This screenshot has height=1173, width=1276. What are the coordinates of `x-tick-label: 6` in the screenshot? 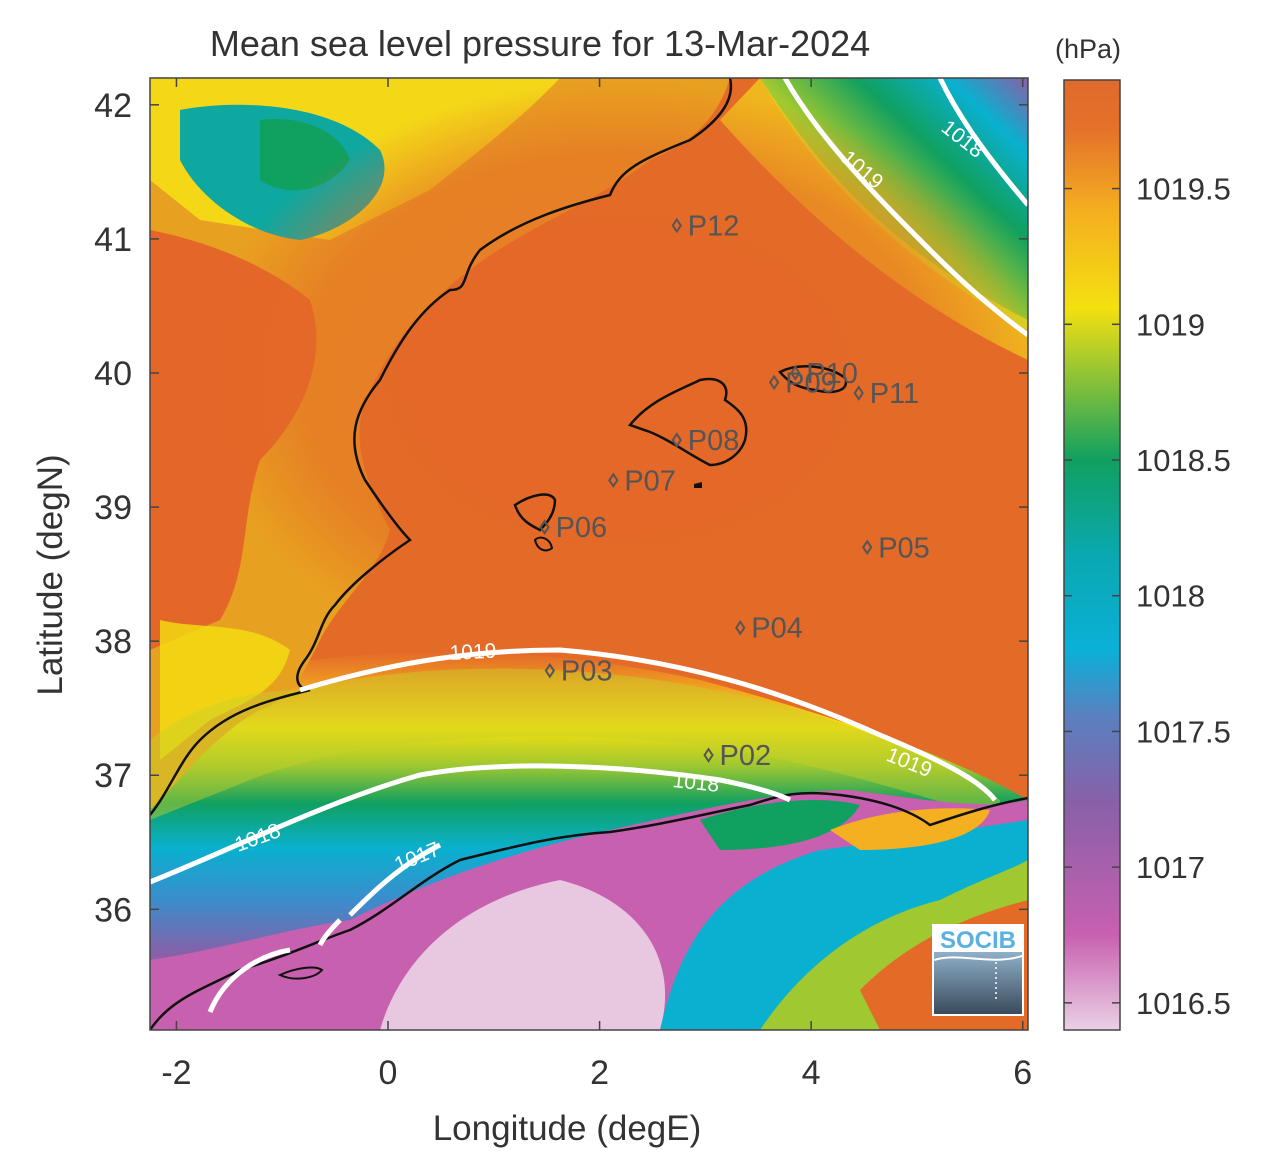 It's located at (1022, 1073).